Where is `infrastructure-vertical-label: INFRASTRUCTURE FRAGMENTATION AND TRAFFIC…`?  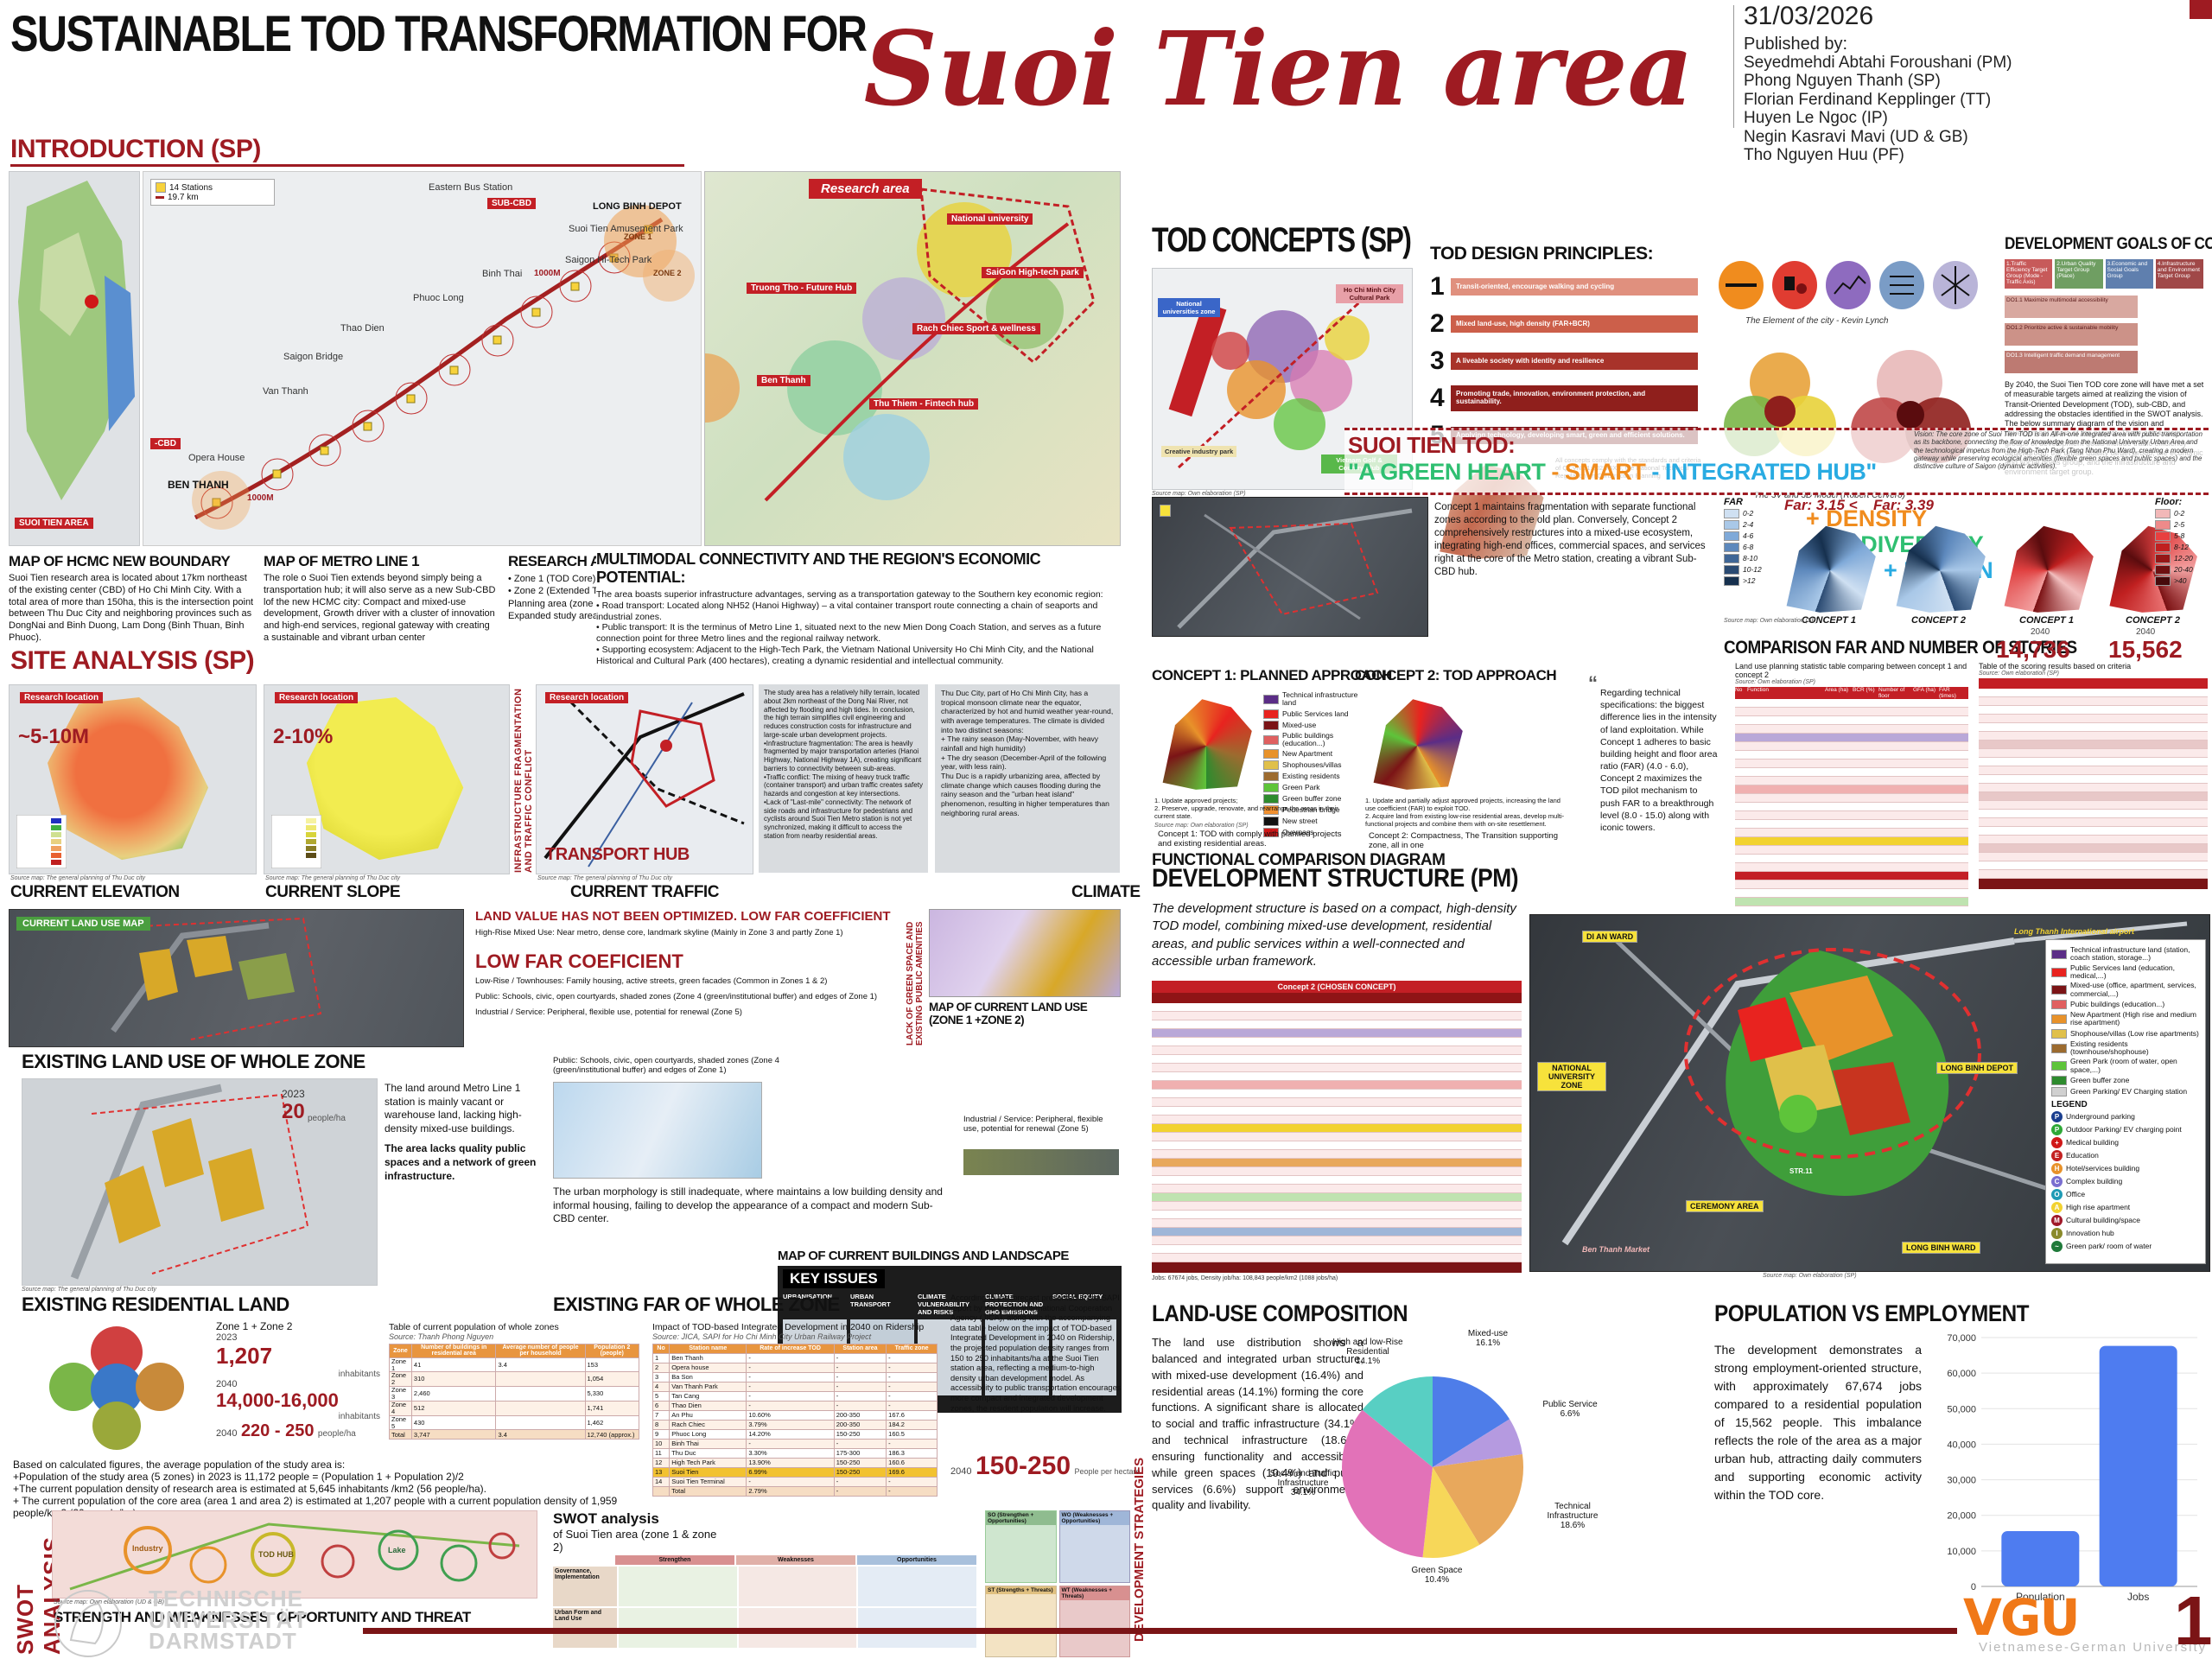 infrastructure-vertical-label: INFRASTRUCTURE FRAGMENTATION AND TRAFFIC… is located at coordinates (523, 780).